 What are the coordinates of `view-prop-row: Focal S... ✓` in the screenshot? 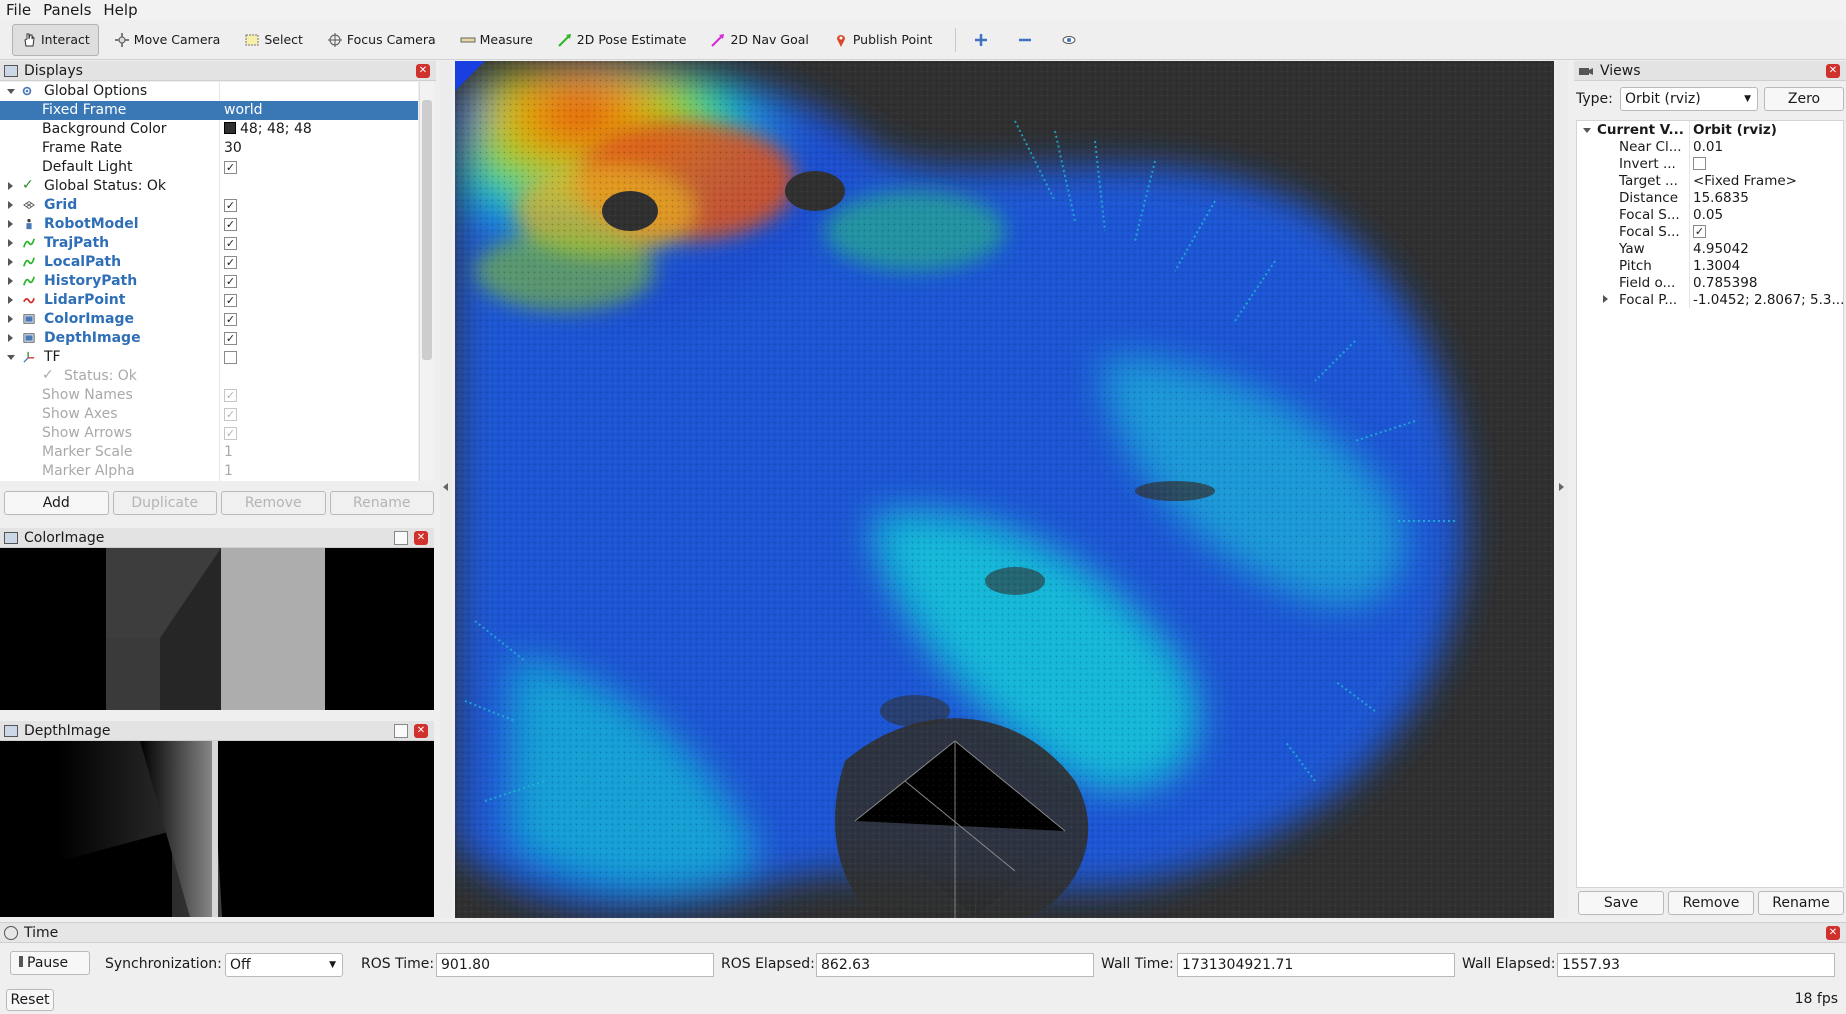 It's located at (1710, 231).